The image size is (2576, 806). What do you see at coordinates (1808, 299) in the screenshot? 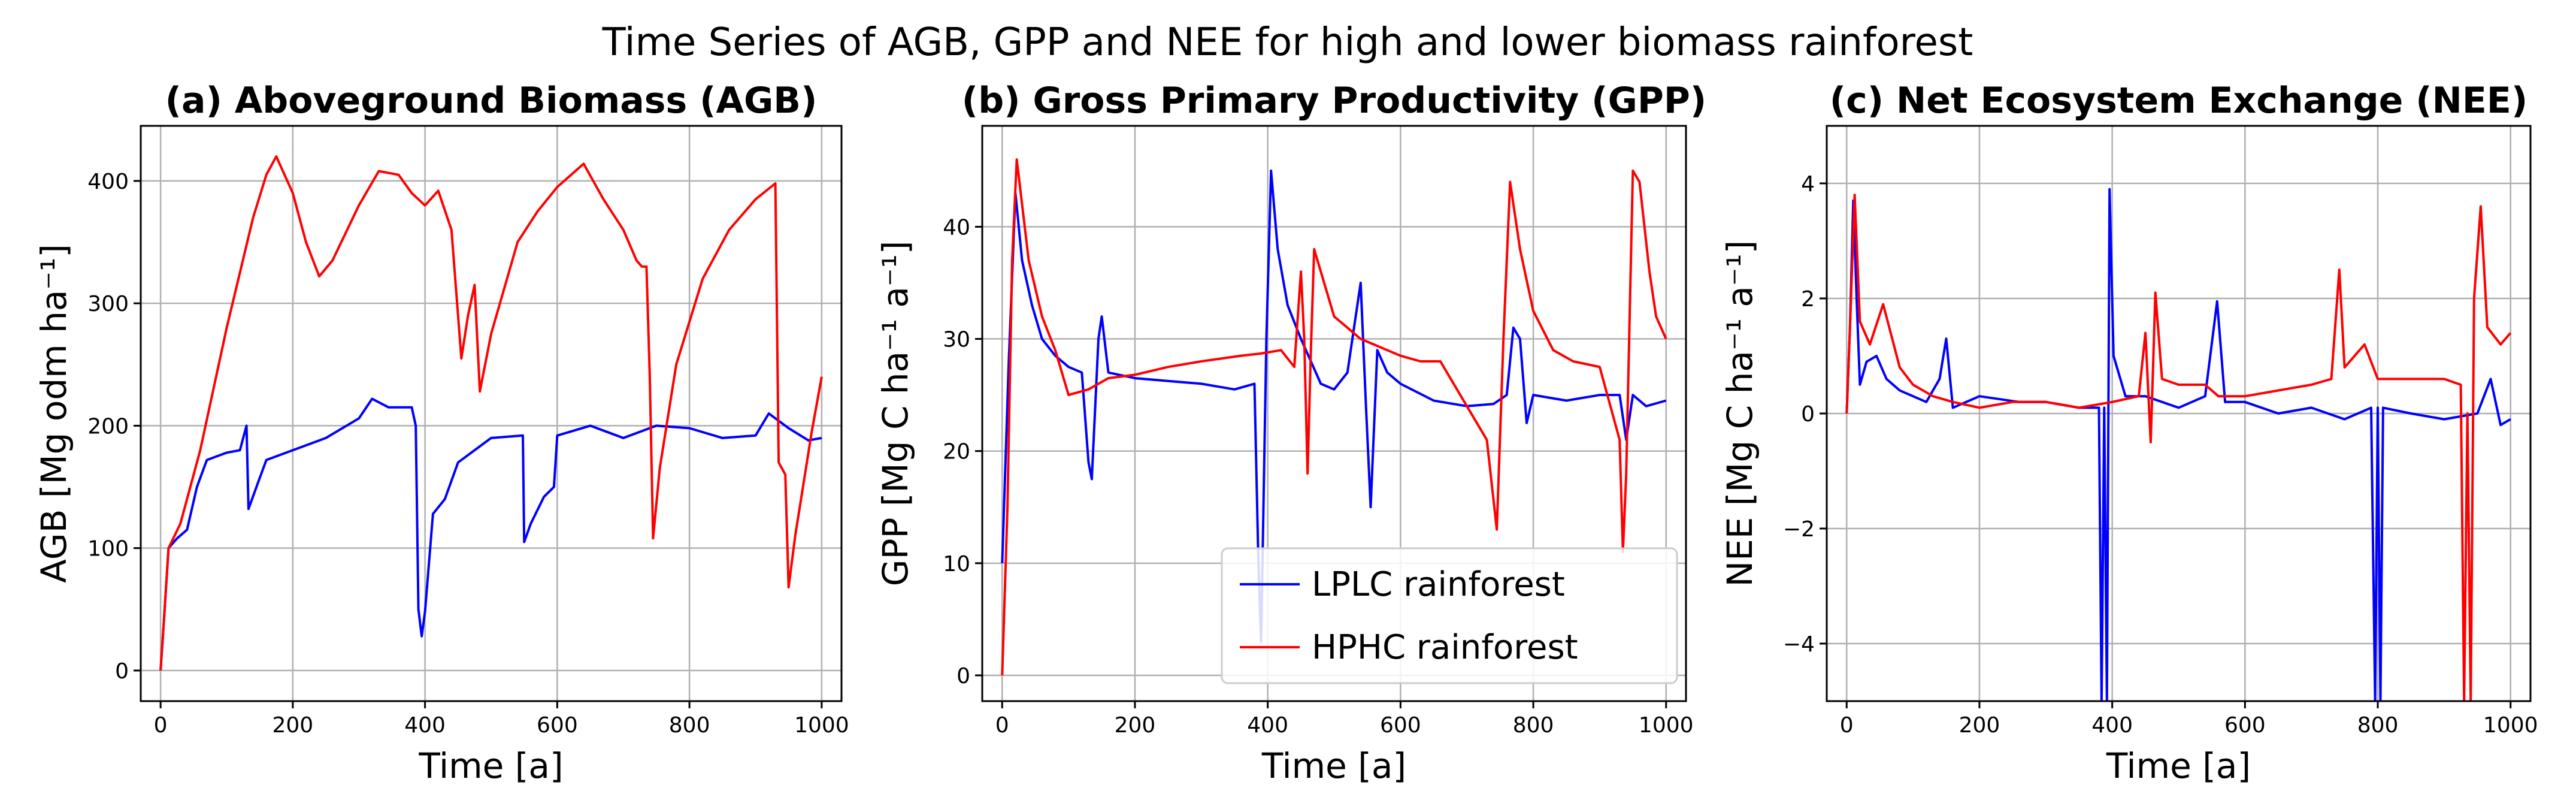
I see `nee-ytick-label: 2` at bounding box center [1808, 299].